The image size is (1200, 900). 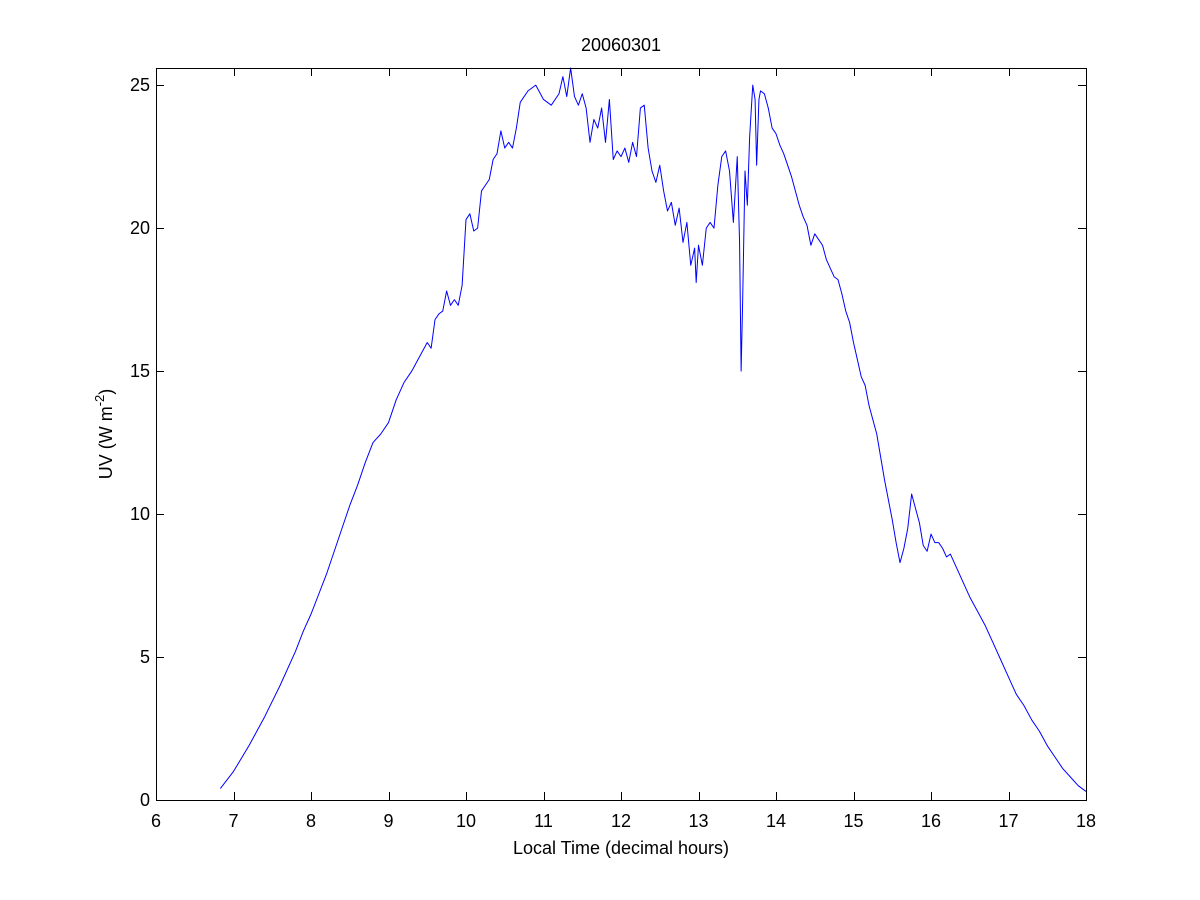 What do you see at coordinates (1086, 821) in the screenshot?
I see `x-tick-label: 18` at bounding box center [1086, 821].